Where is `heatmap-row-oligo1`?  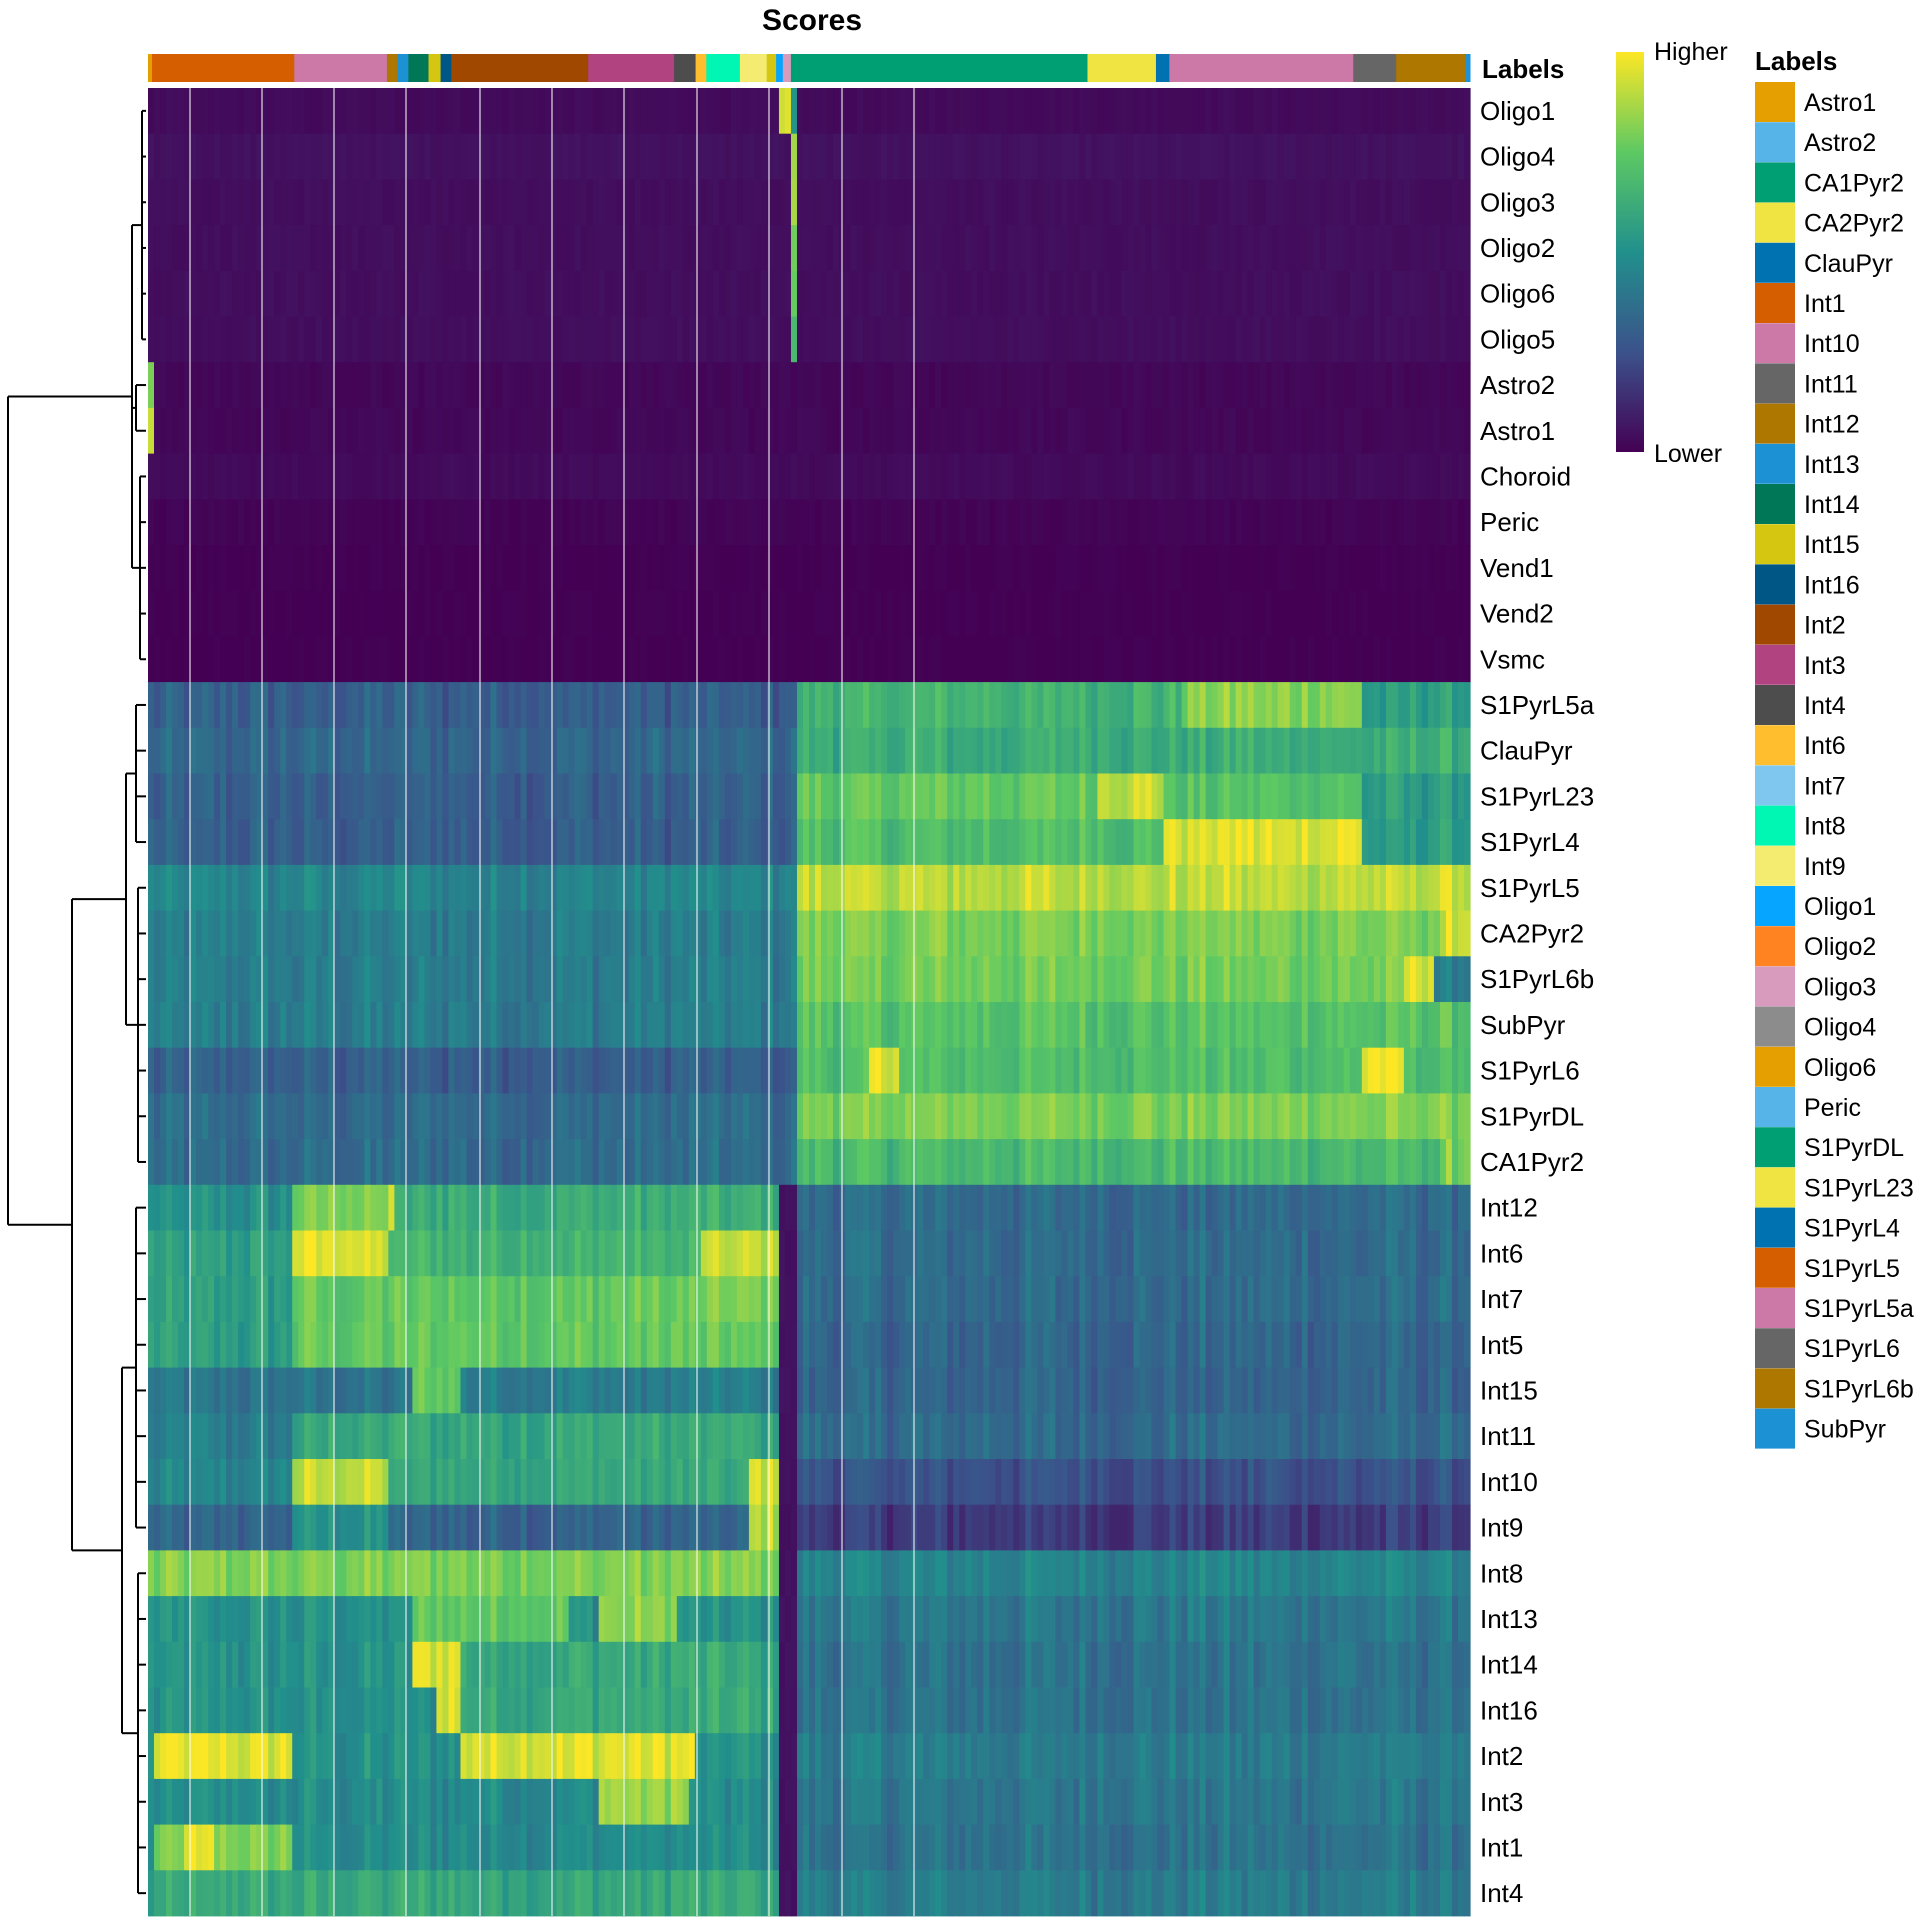
heatmap-row-oligo1 is located at coordinates (809, 111).